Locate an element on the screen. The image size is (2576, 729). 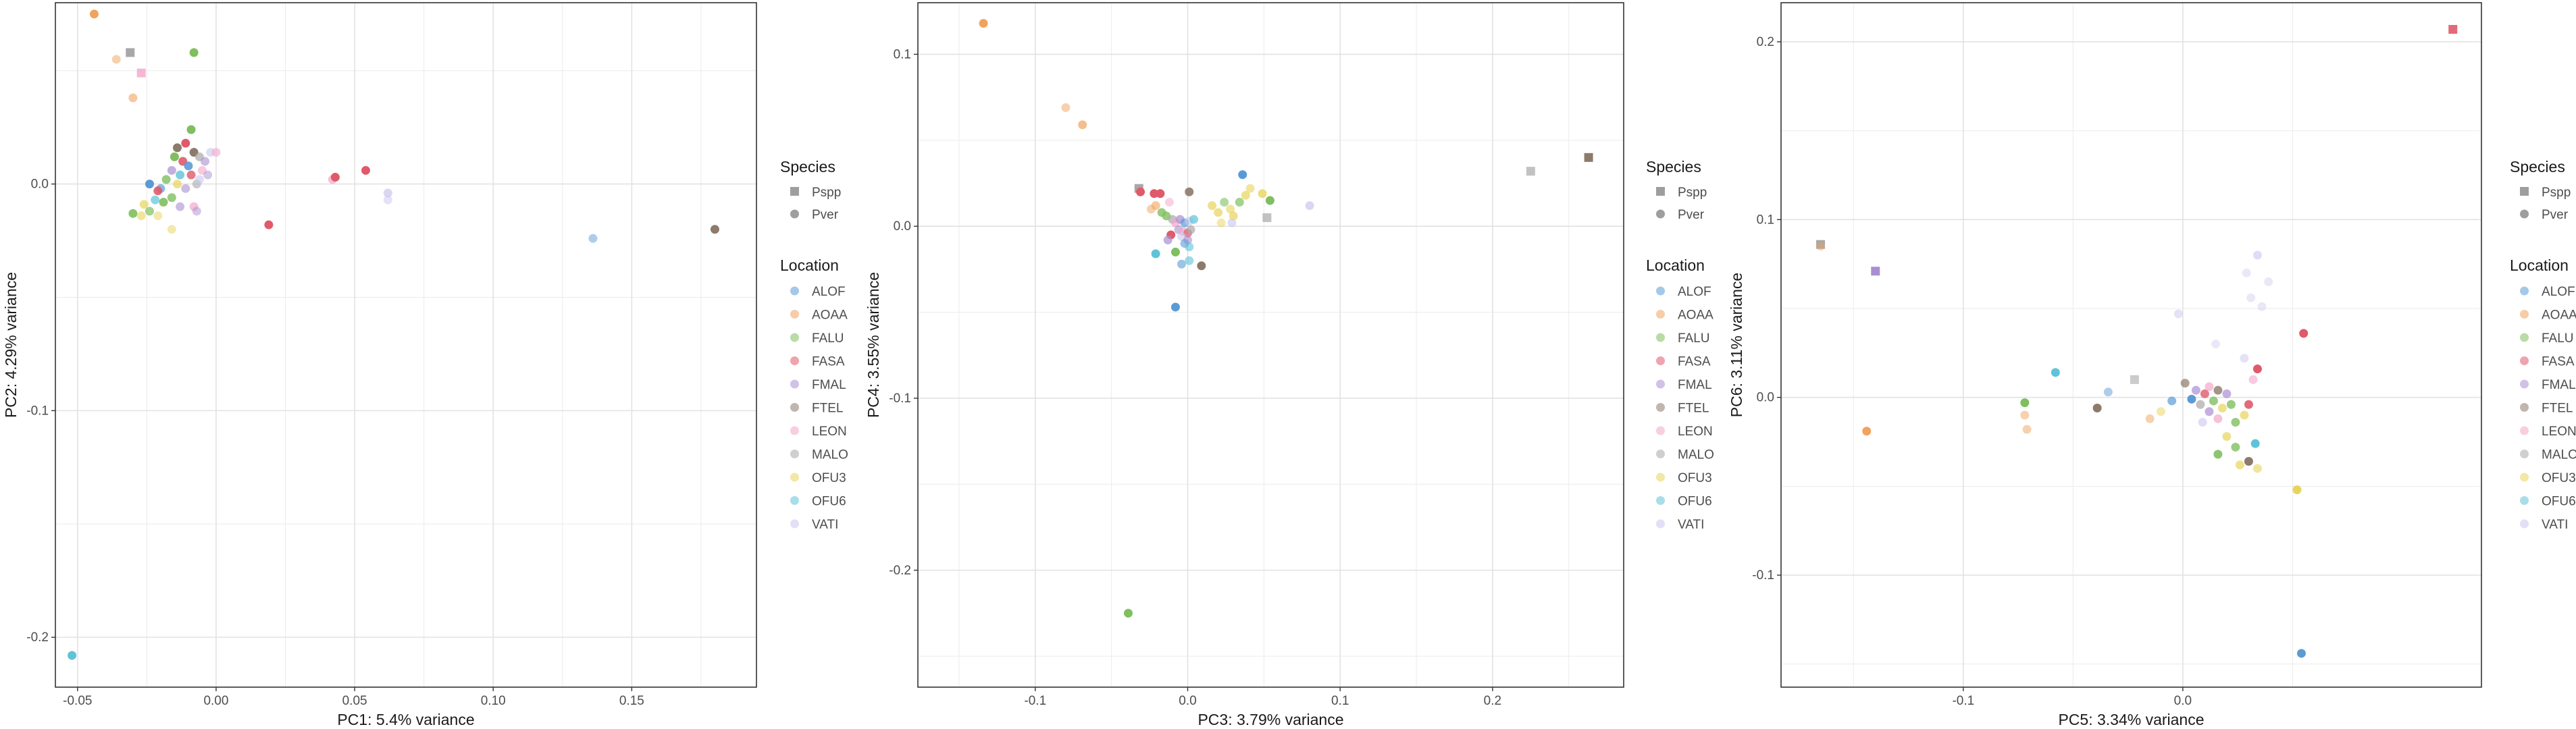
legend-location-label: AOAA is located at coordinates (2559, 315).